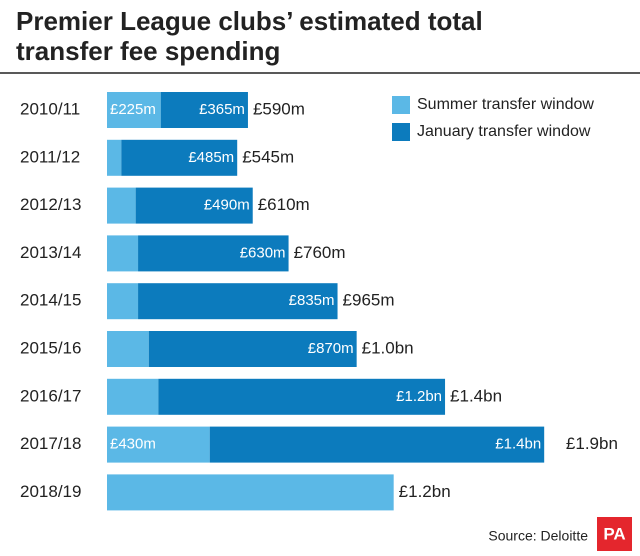 The height and width of the screenshot is (556, 640). What do you see at coordinates (133, 444) in the screenshot?
I see `value-label: £430m` at bounding box center [133, 444].